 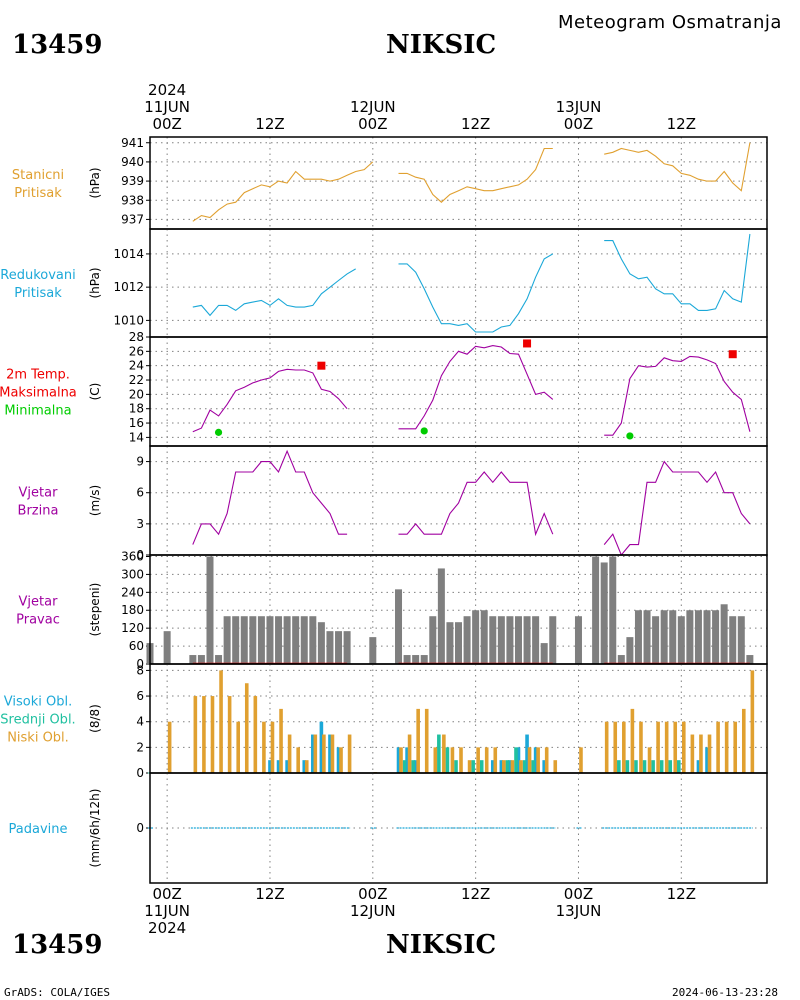 I want to click on panel-label: Maksimalna, so click(x=38, y=393).